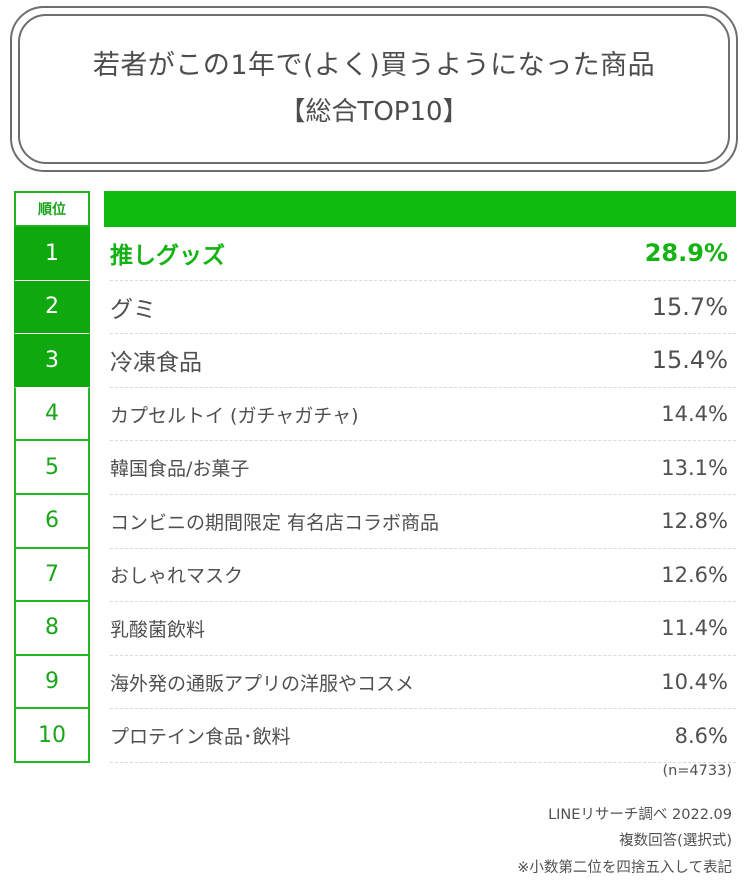 The height and width of the screenshot is (884, 750). What do you see at coordinates (423, 468) in the screenshot?
I see `item-cell: 韓国食品/お菓子 13.1%` at bounding box center [423, 468].